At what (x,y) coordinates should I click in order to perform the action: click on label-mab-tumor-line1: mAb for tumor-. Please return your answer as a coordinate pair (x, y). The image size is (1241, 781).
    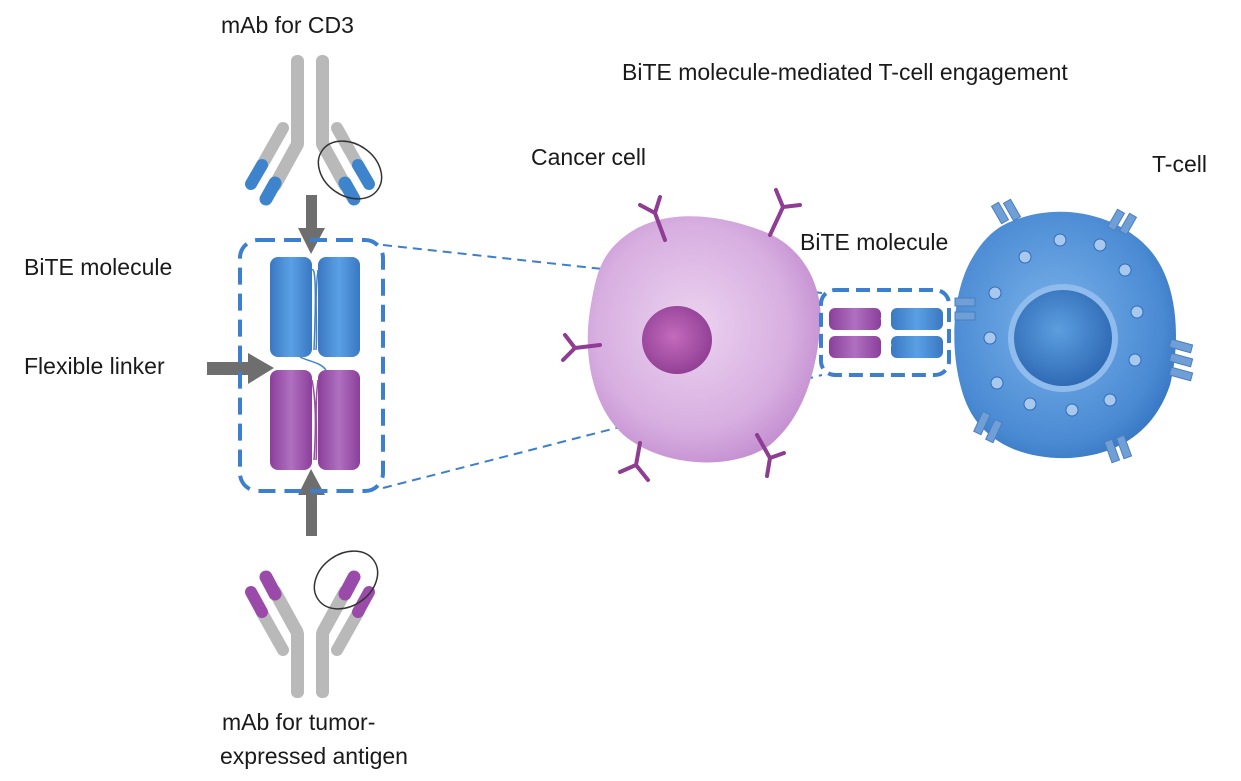
    Looking at the image, I should click on (298, 722).